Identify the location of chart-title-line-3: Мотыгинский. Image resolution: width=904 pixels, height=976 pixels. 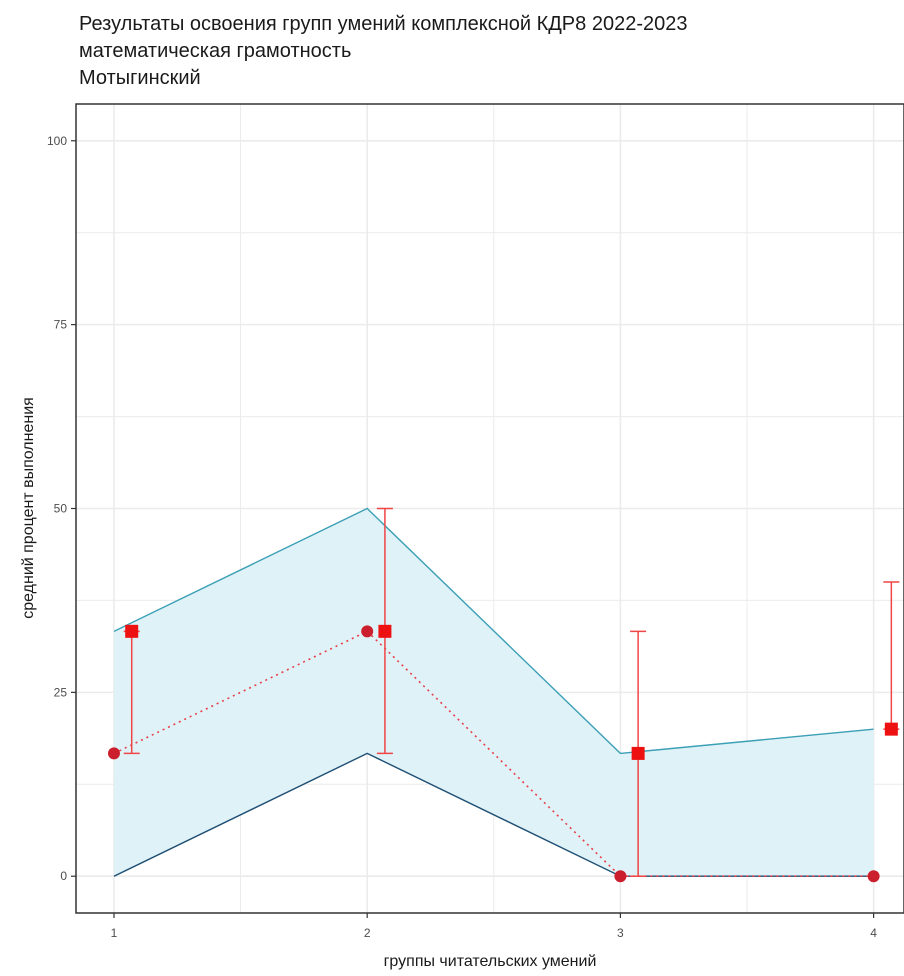
(140, 78).